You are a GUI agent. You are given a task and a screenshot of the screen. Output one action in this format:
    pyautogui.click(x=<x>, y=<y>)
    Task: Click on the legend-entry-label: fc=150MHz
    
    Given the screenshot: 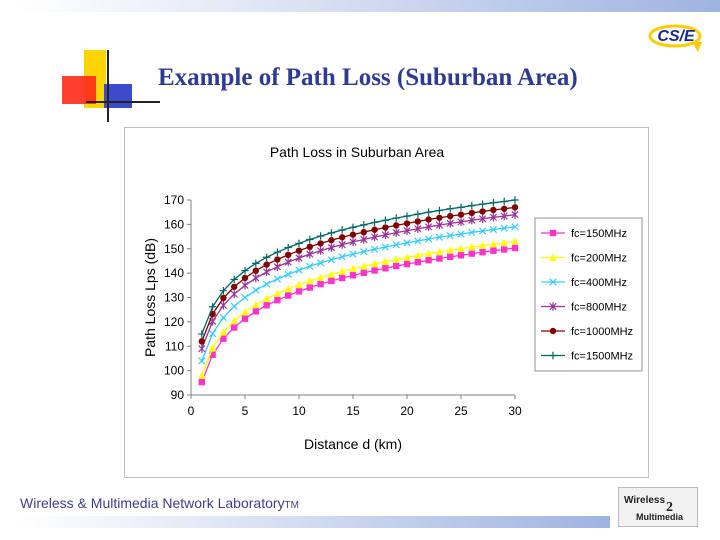 What is the action you would take?
    pyautogui.click(x=599, y=234)
    